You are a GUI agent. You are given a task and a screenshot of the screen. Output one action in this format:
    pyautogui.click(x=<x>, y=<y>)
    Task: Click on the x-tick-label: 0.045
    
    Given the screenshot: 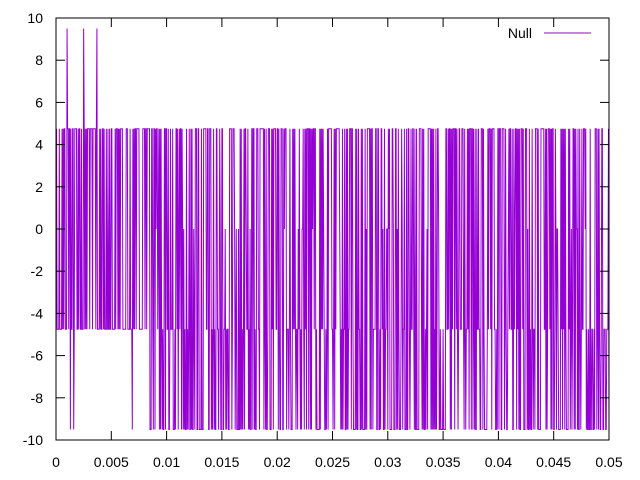 What is the action you would take?
    pyautogui.click(x=553, y=462)
    